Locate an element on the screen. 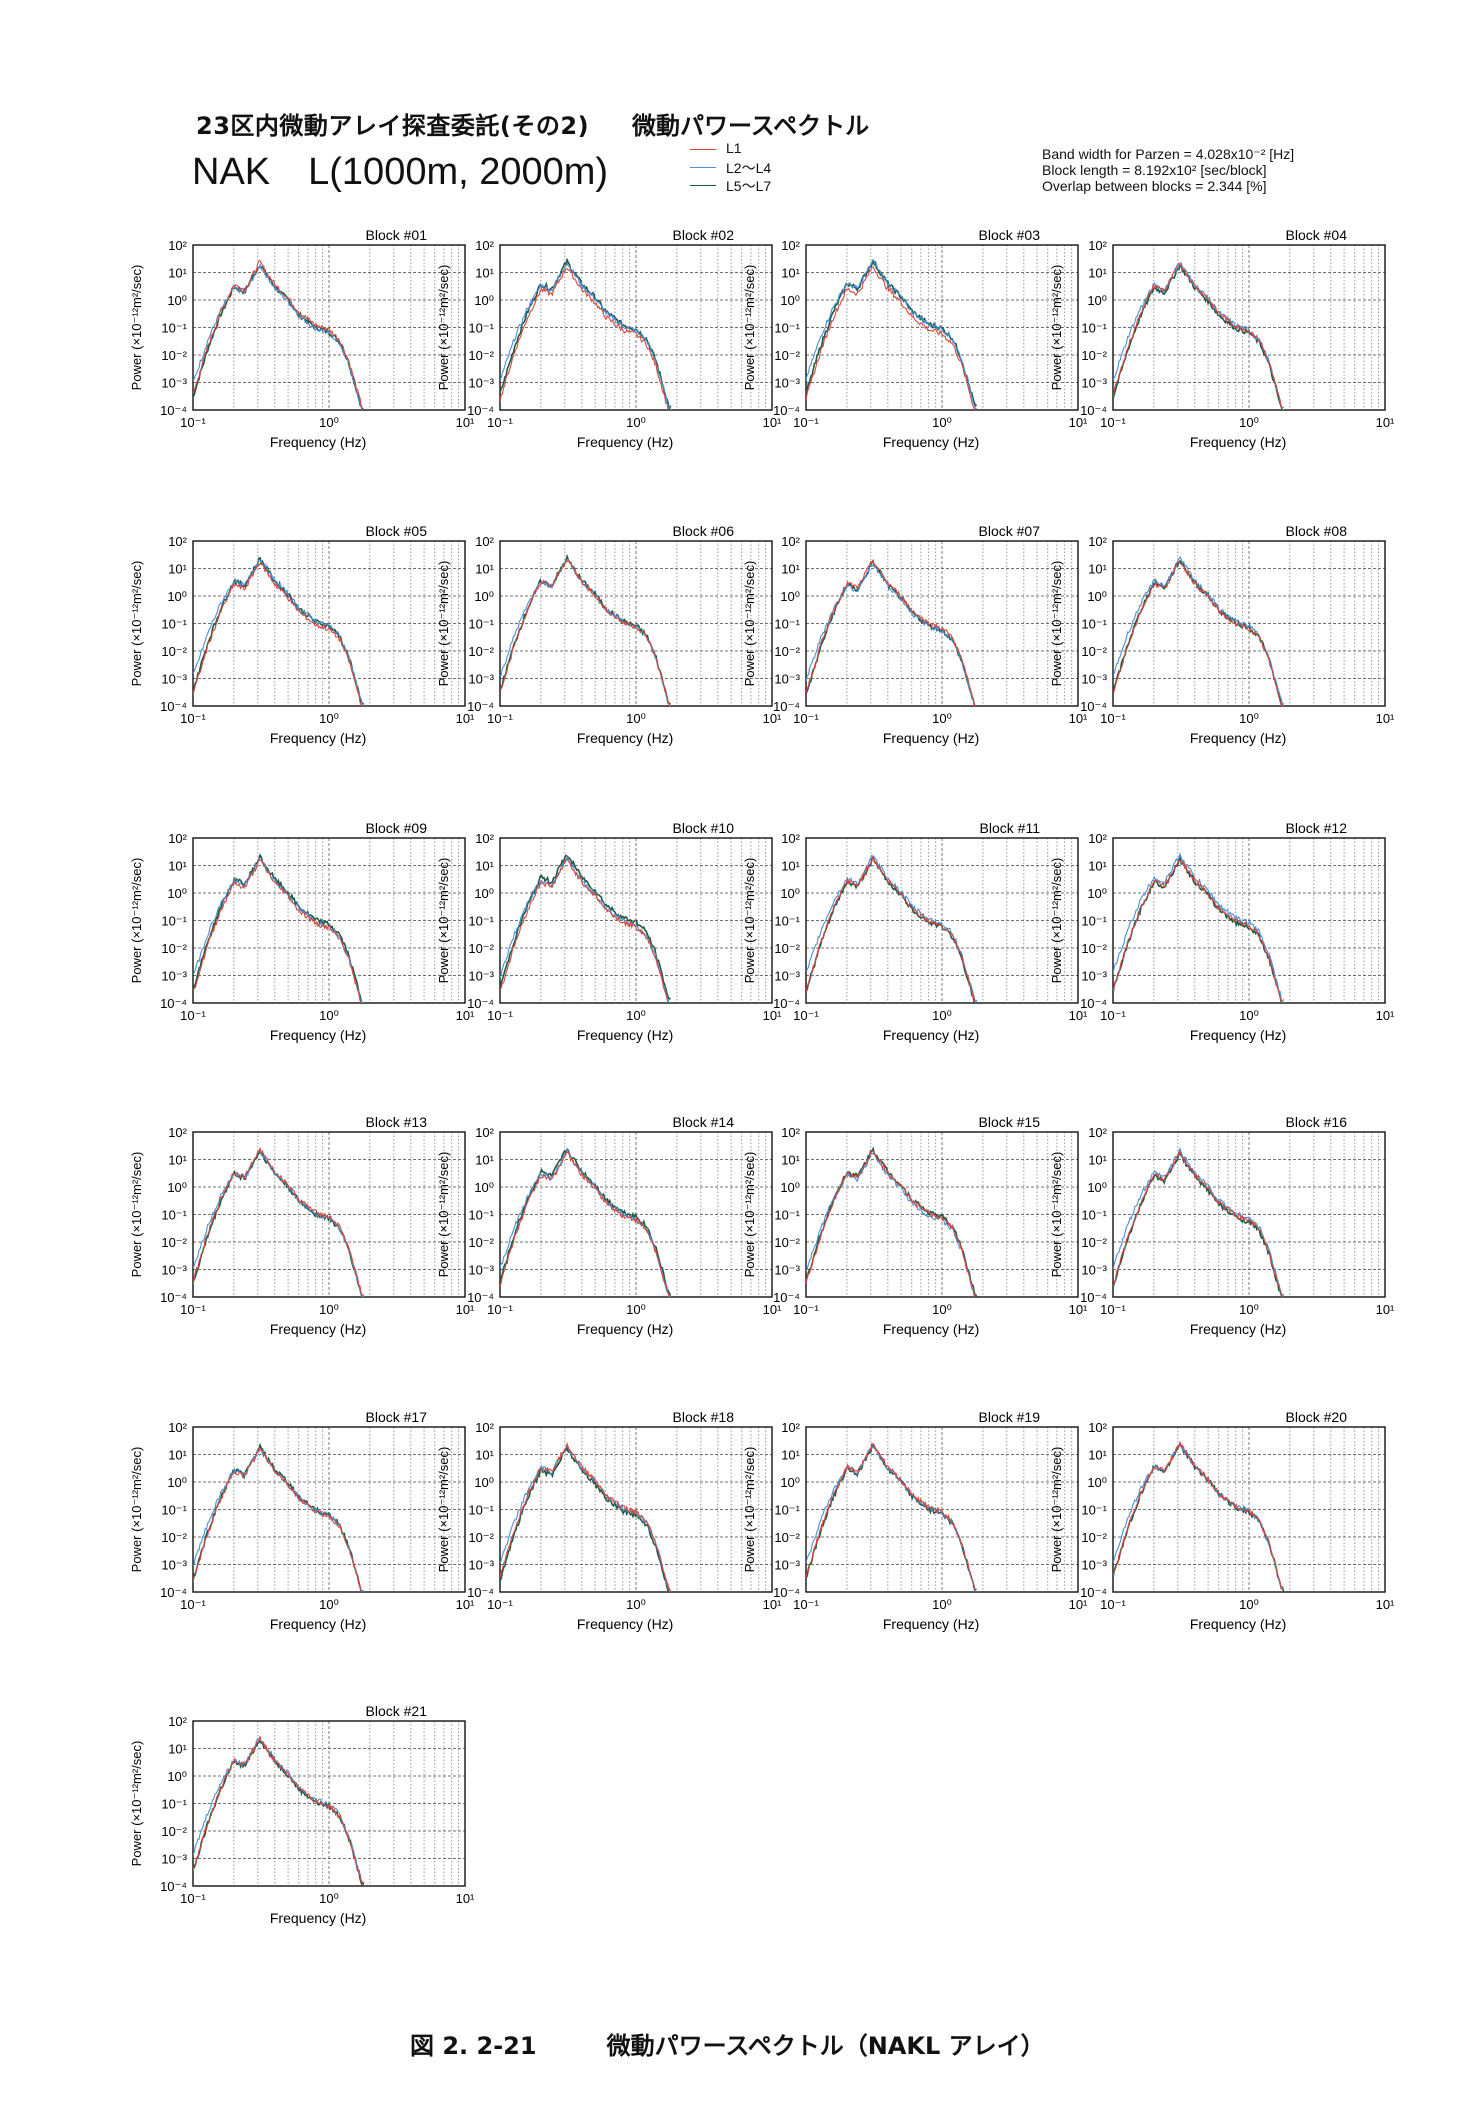 This screenshot has width=1470, height=2115. legend-label-l1: L1 is located at coordinates (734, 148).